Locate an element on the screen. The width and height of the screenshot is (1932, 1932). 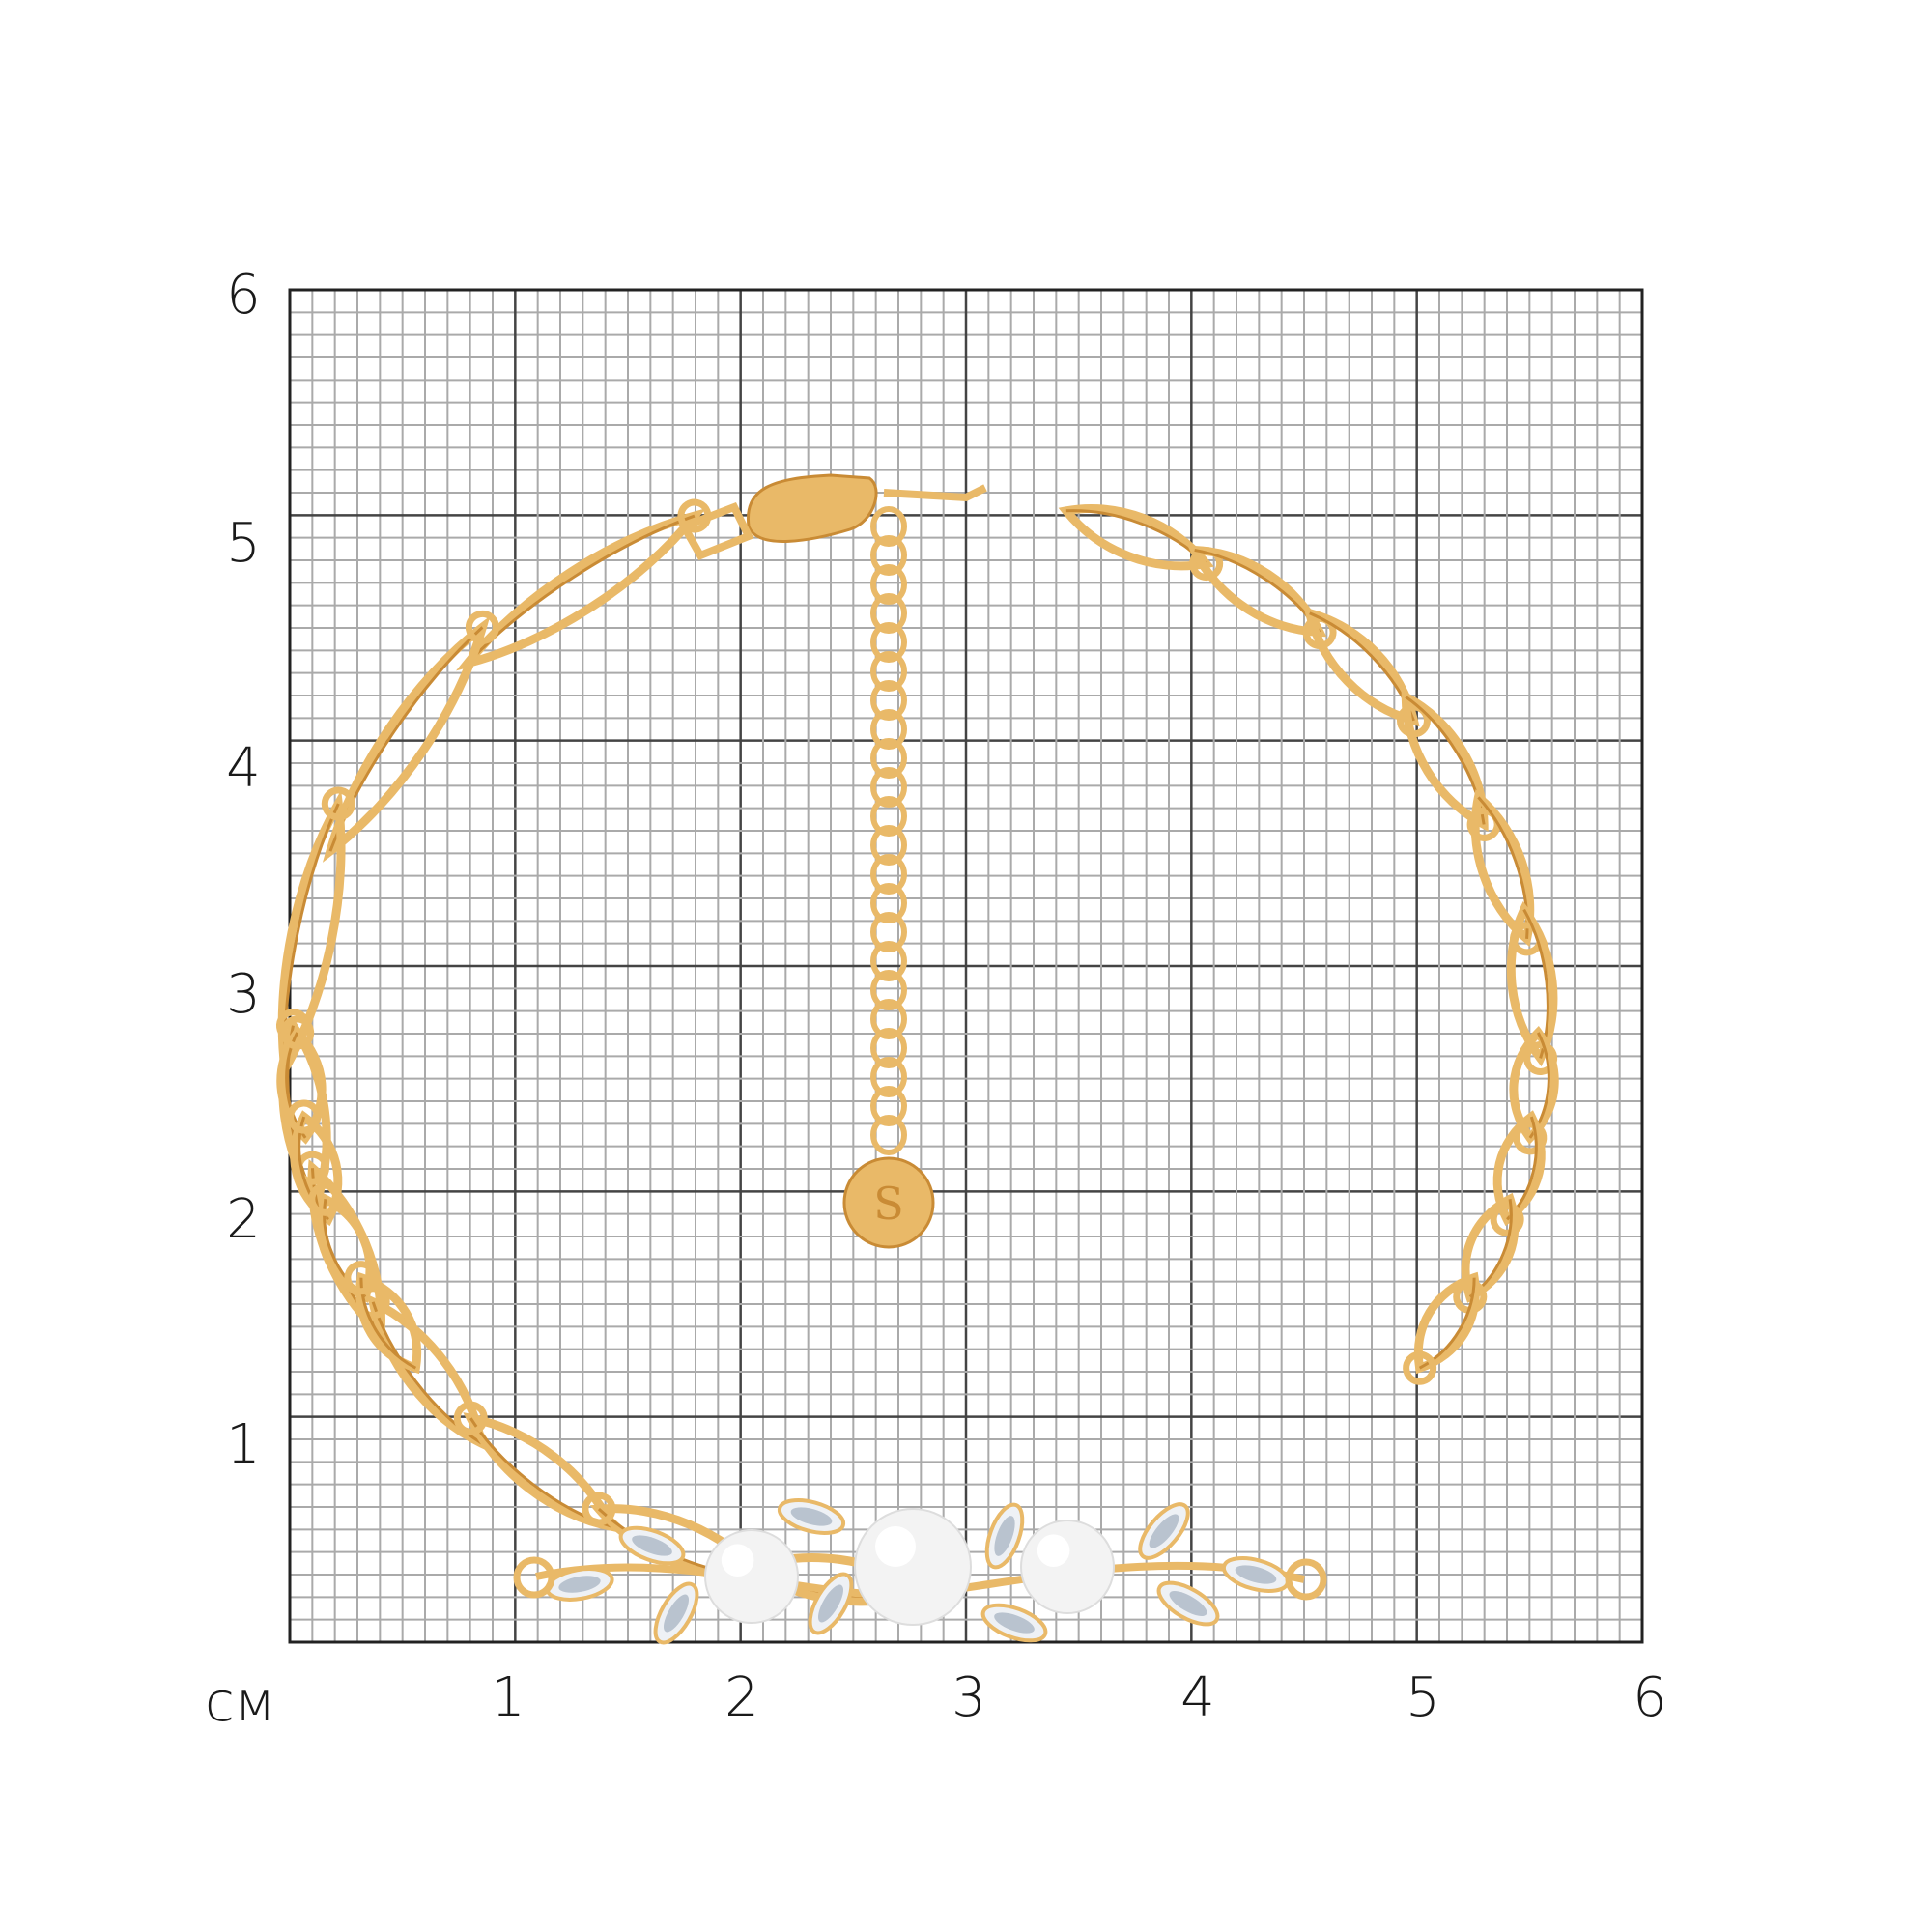
clasp-connector is located at coordinates (935, 493).